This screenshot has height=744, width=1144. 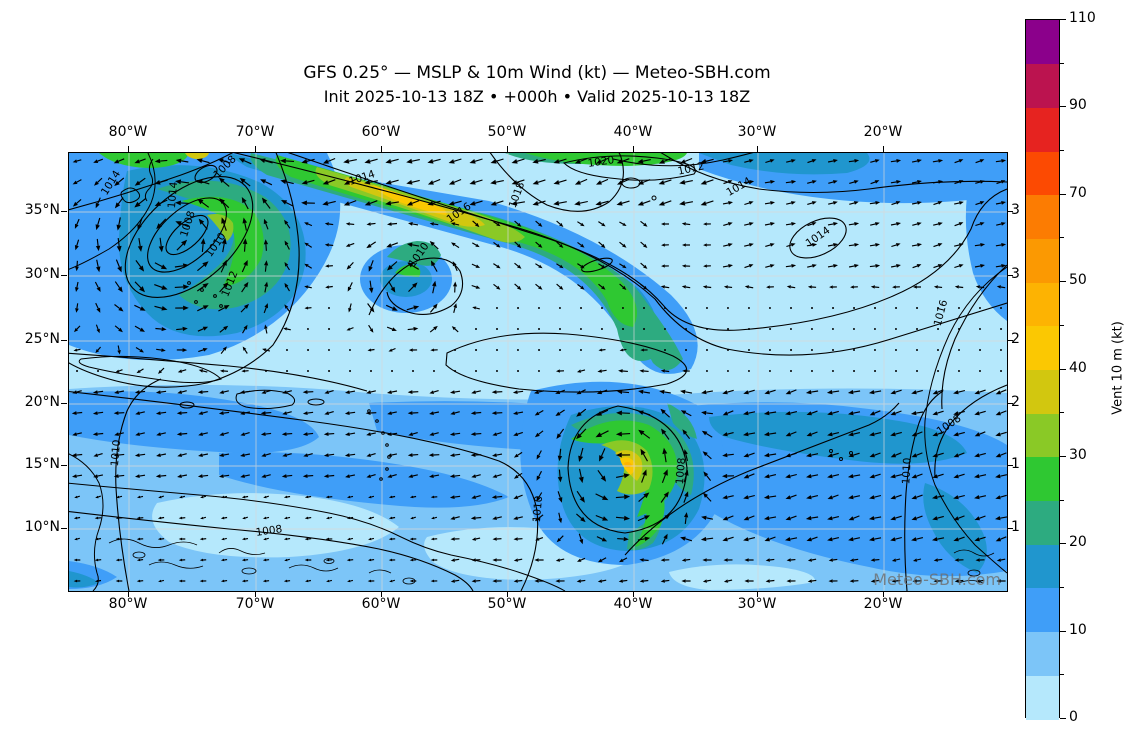 I want to click on y-tick-label-left: 10°N, so click(x=42, y=527).